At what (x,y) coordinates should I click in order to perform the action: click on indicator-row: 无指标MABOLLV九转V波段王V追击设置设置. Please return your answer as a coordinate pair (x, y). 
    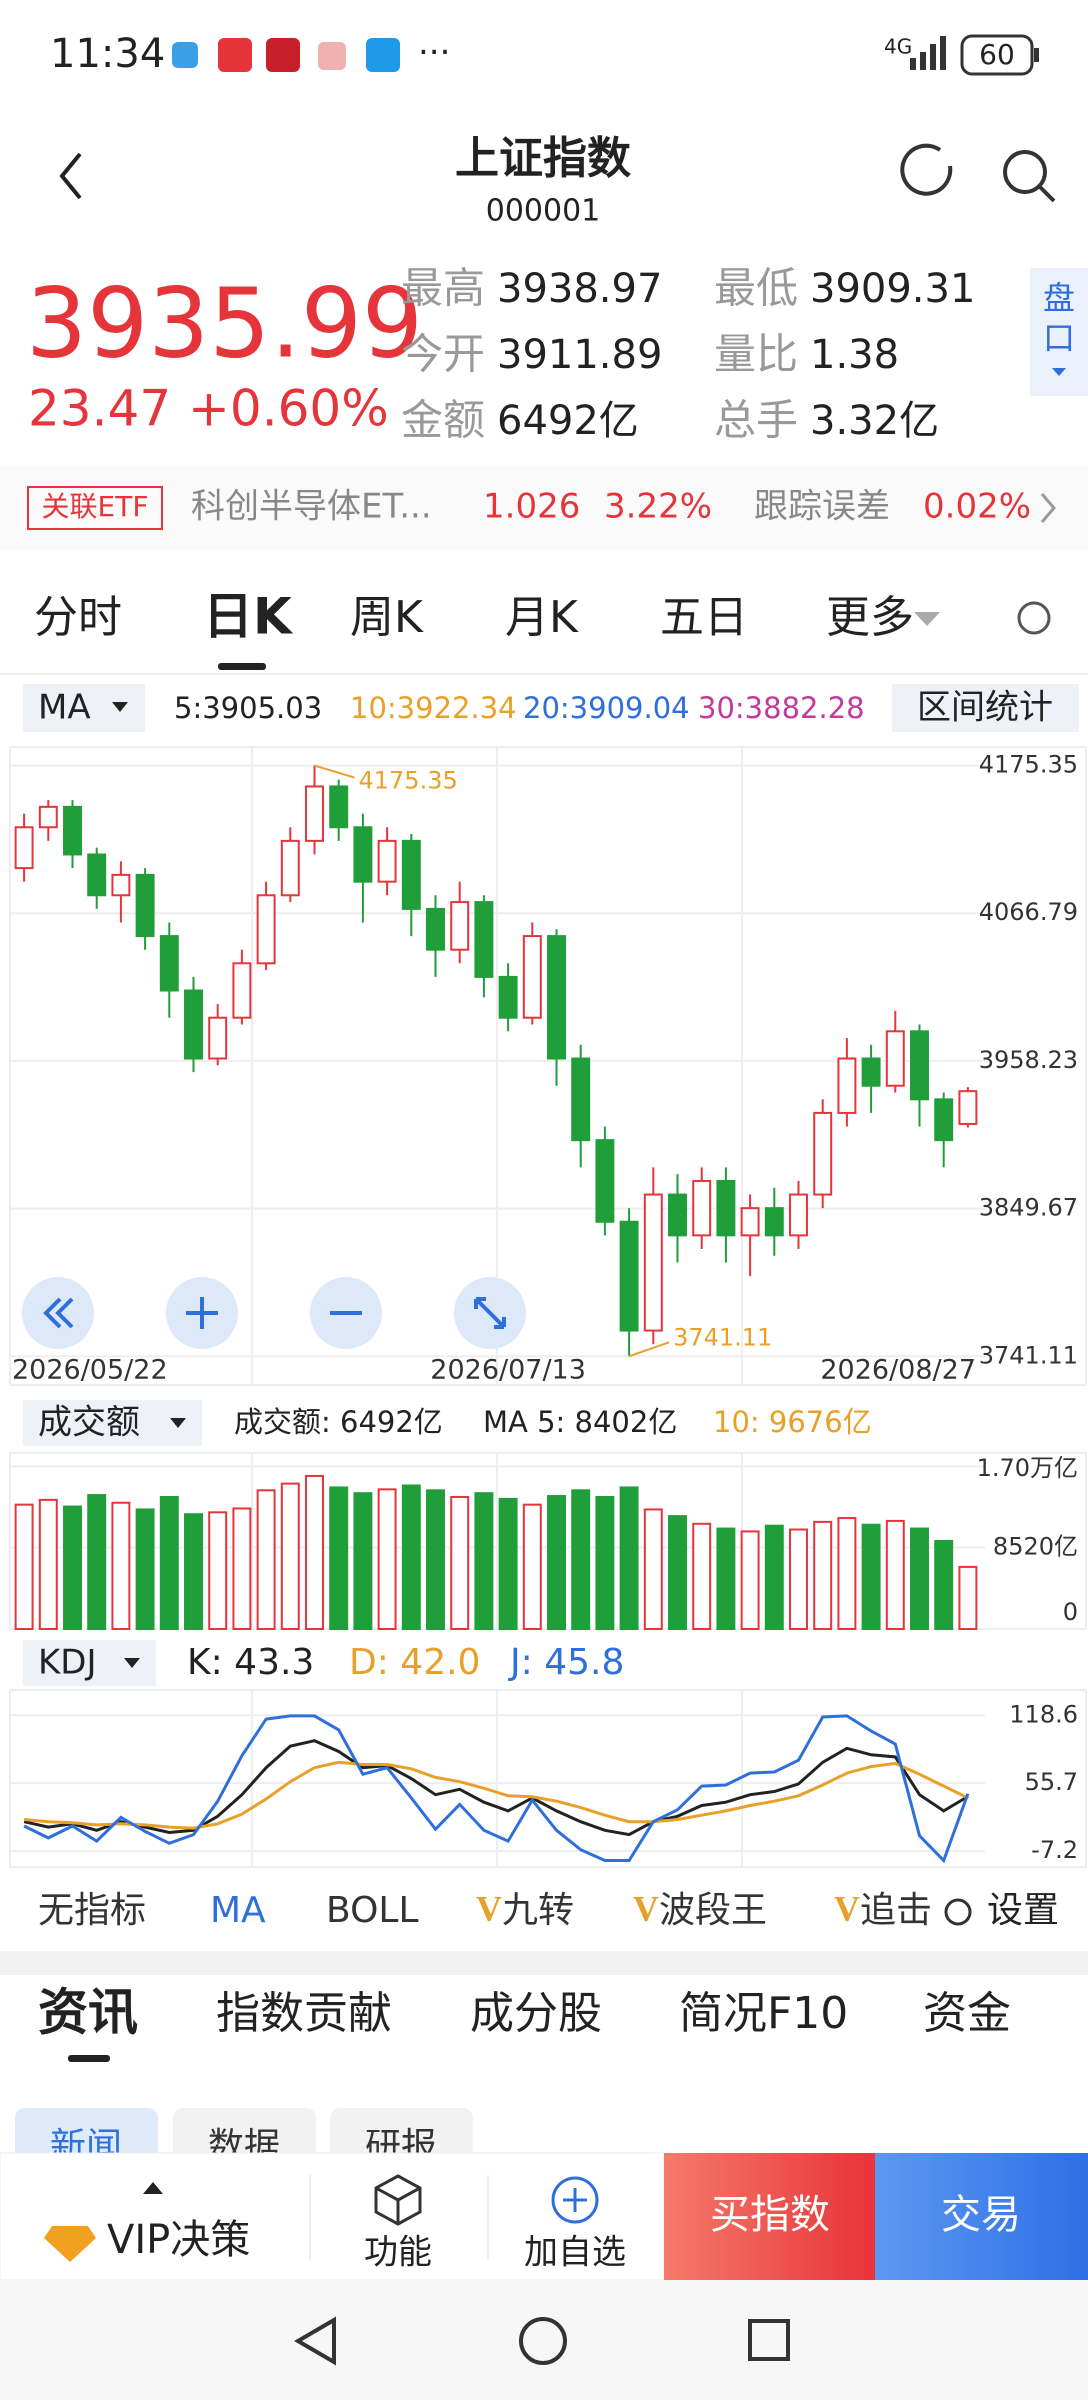
    Looking at the image, I should click on (563, 1912).